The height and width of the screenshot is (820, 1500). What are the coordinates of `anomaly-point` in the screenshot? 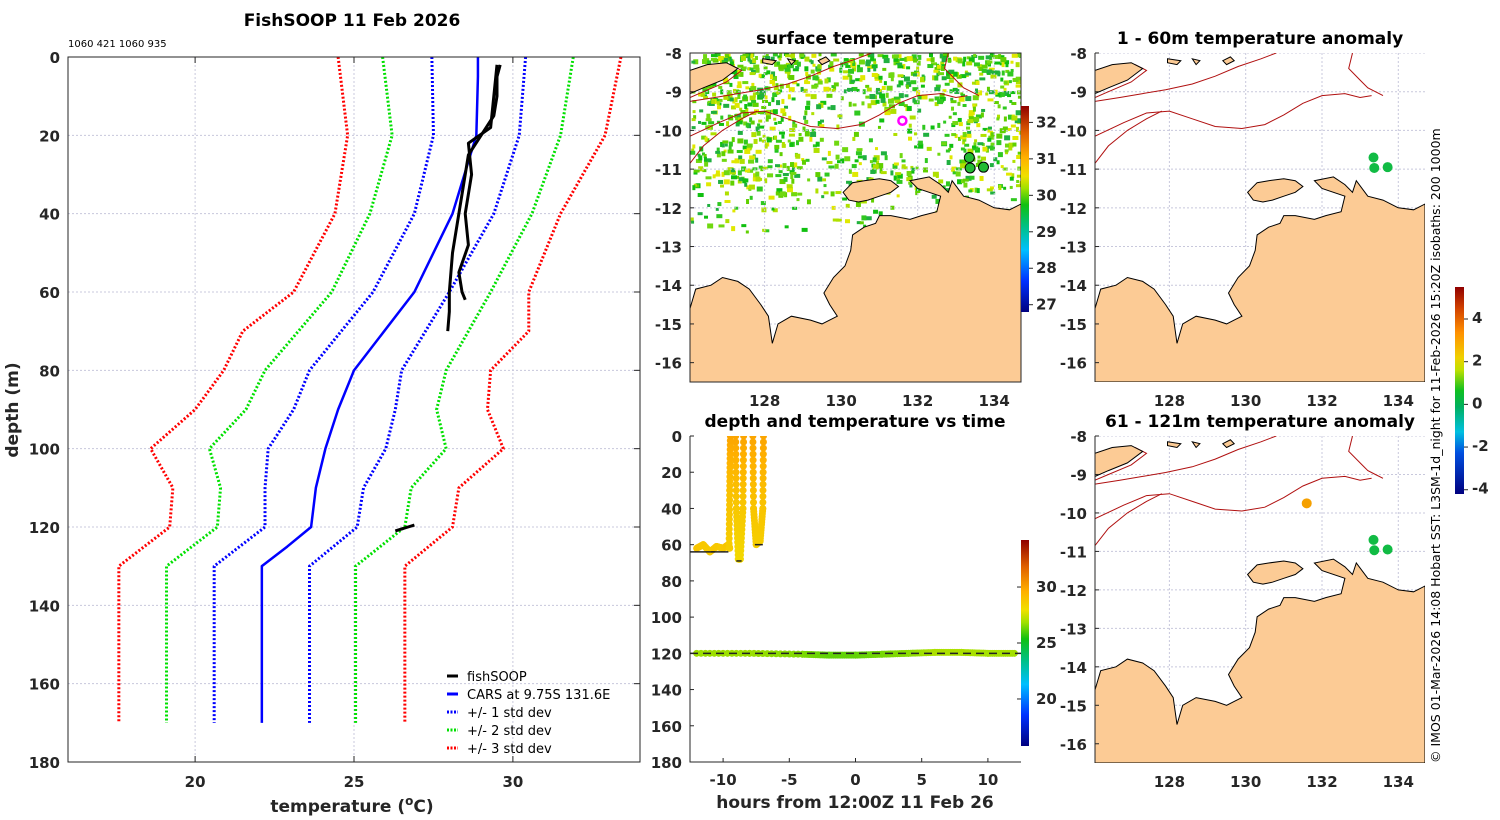 It's located at (1374, 167).